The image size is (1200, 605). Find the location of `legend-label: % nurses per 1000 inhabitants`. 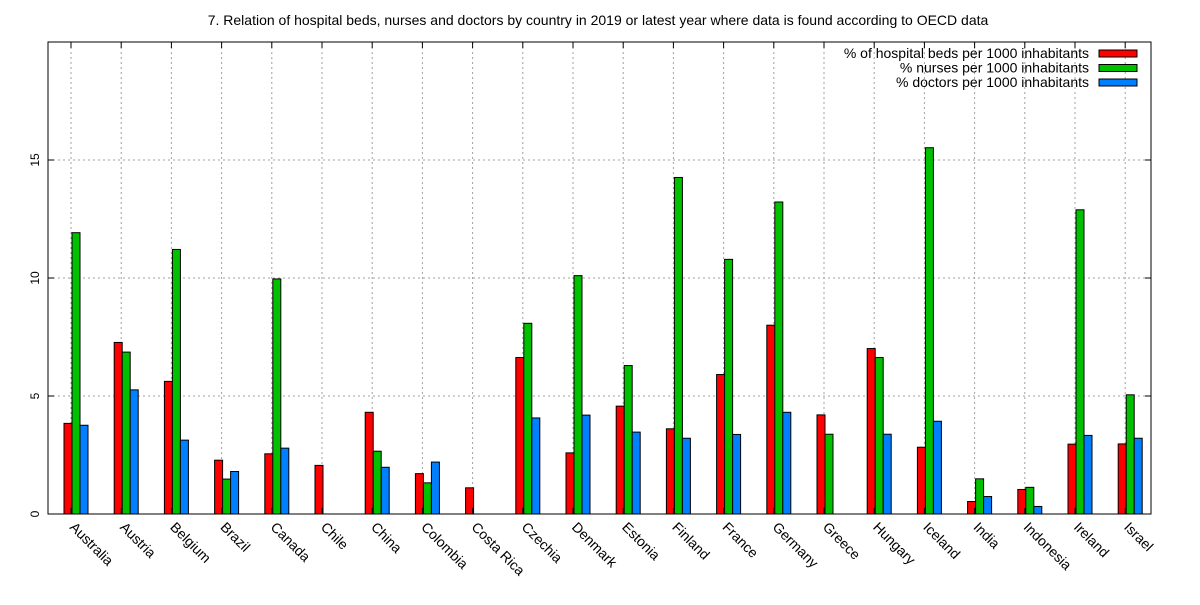

legend-label: % nurses per 1000 inhabitants is located at coordinates (994, 68).